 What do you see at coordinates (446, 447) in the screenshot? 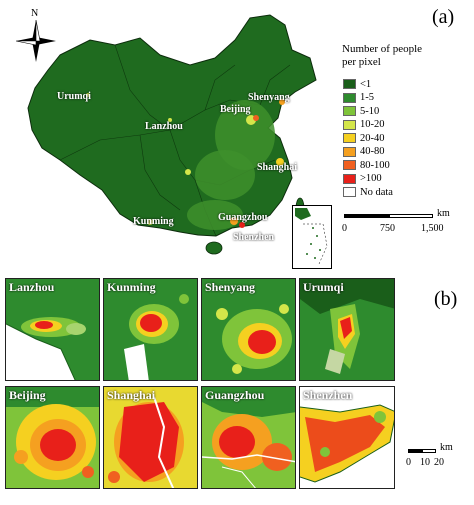
I see `scale-b-unit: km` at bounding box center [446, 447].